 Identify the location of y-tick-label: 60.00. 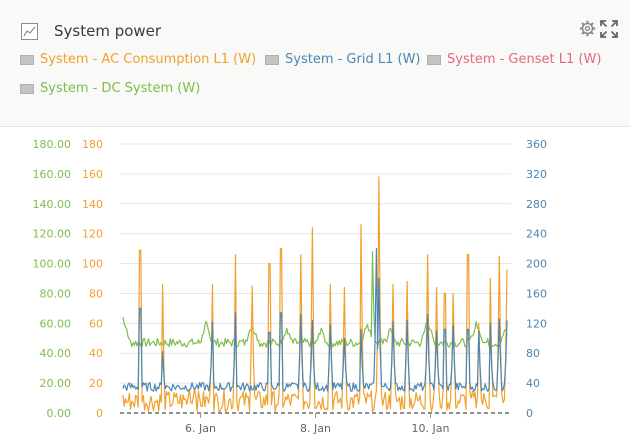
(56, 323).